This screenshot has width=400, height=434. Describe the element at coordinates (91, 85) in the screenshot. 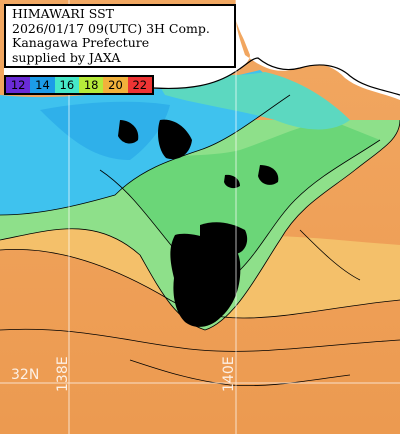

I see `legend-segment-18: 18` at that location.